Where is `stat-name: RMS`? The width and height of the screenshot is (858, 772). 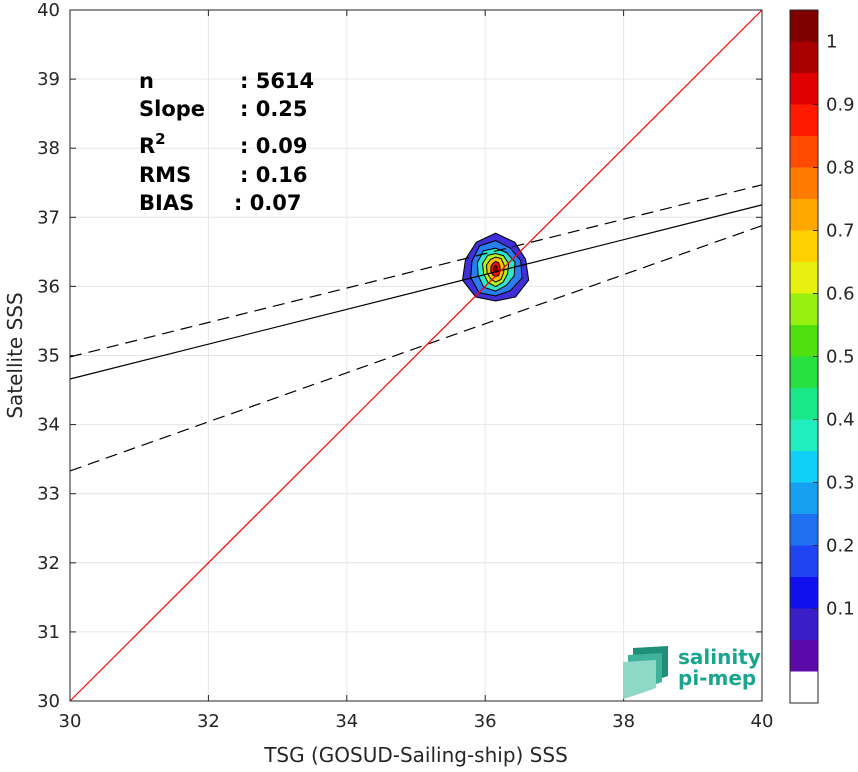
stat-name: RMS is located at coordinates (165, 175).